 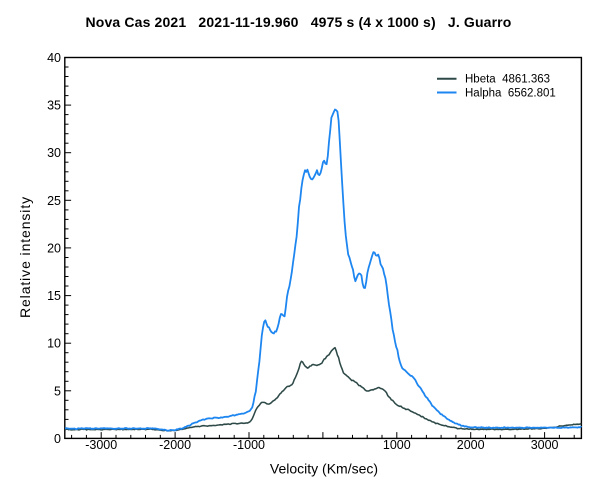 What do you see at coordinates (507, 80) in the screenshot?
I see `svg-text: Hbeta 4861.363` at bounding box center [507, 80].